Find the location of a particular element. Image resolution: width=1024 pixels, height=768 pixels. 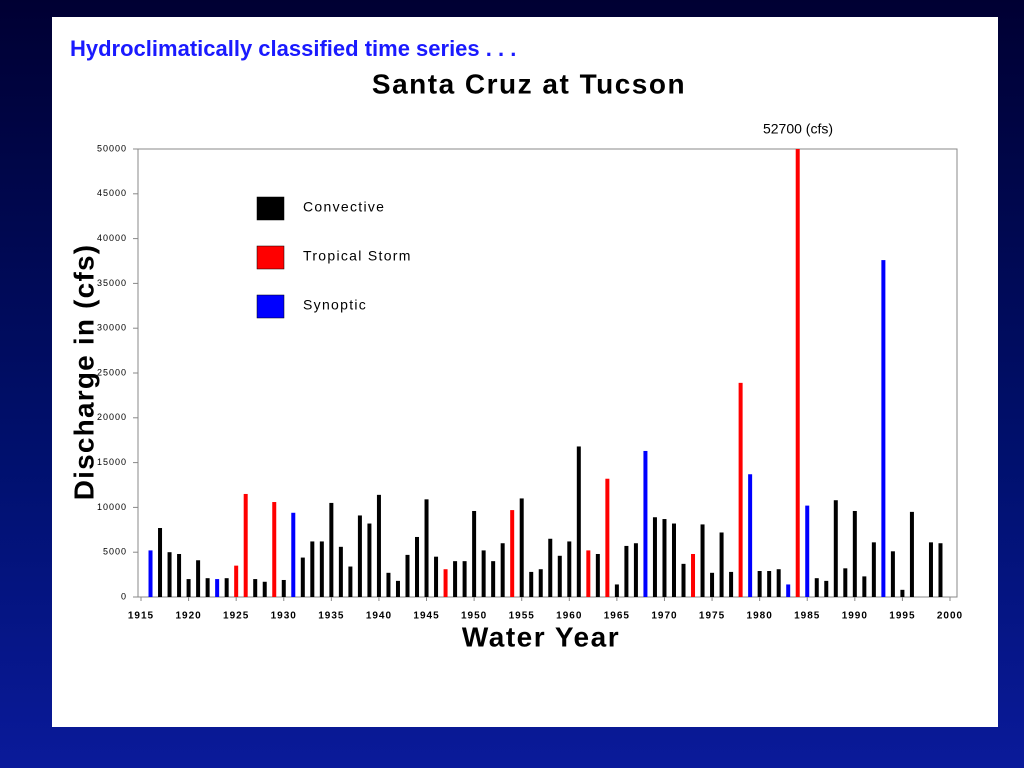

y-tick-label: 50000 is located at coordinates (112, 148).